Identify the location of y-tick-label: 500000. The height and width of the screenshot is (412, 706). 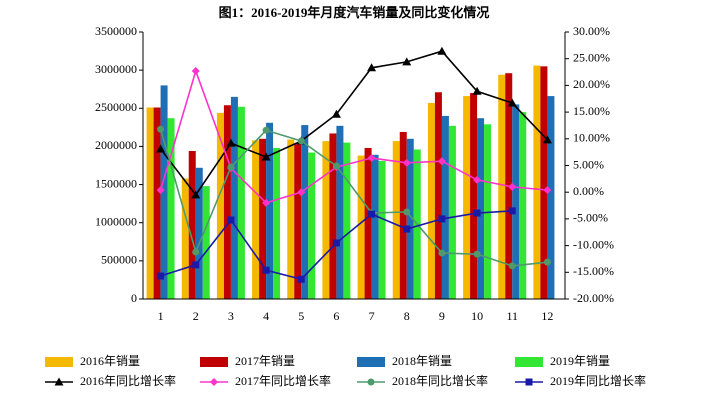
(119, 260).